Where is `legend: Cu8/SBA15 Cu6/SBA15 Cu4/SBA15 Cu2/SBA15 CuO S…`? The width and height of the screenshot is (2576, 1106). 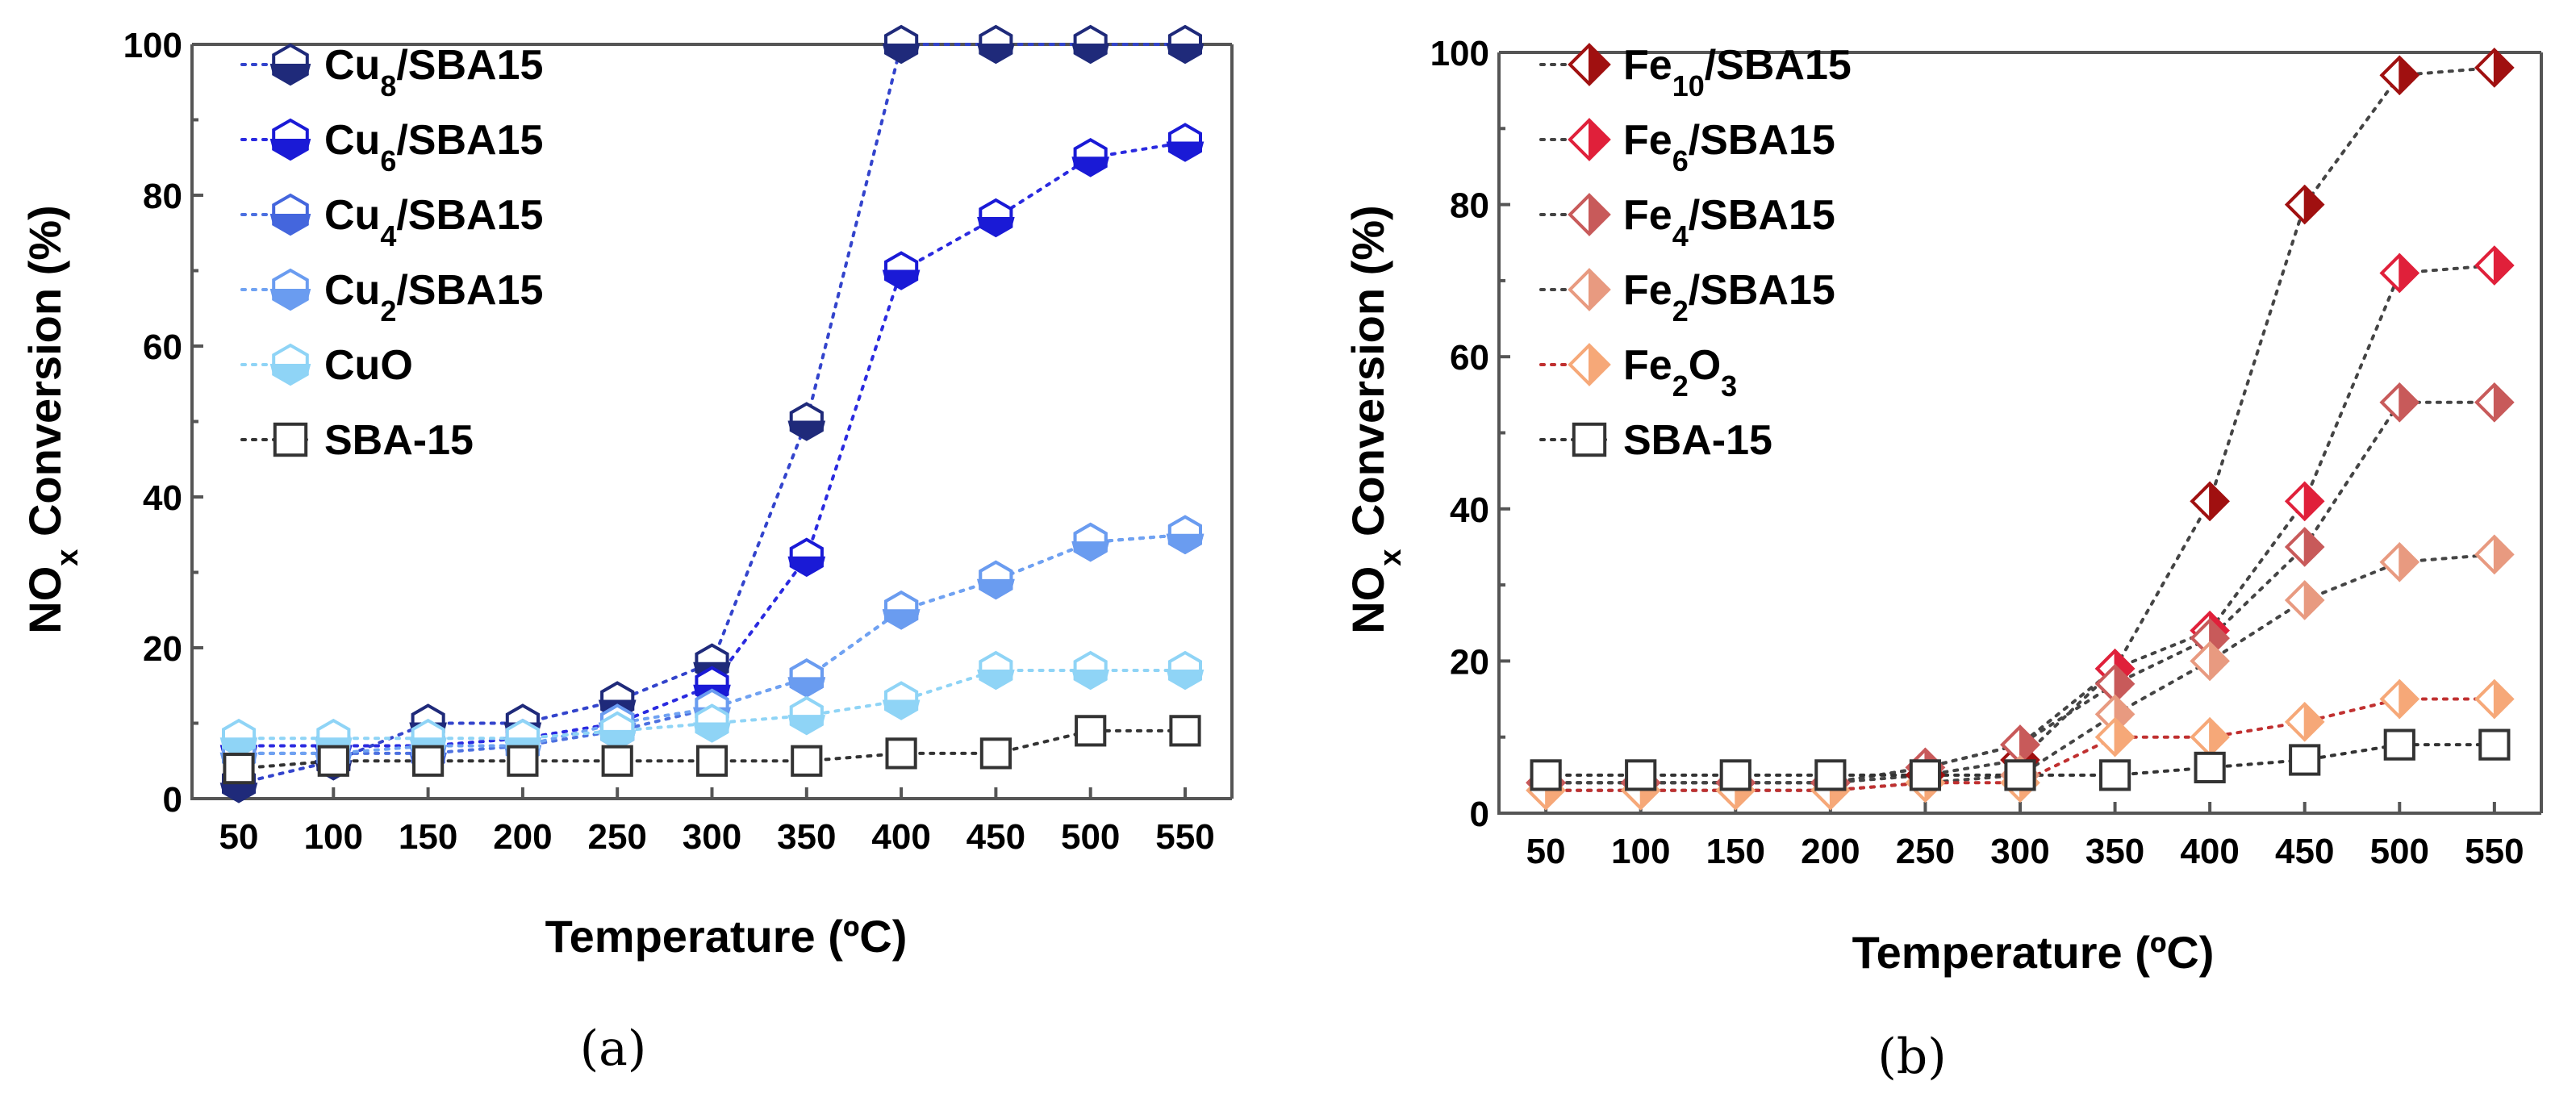 legend: Cu8/SBA15 Cu6/SBA15 Cu4/SBA15 Cu2/SBA15 CuO S… is located at coordinates (392, 253).